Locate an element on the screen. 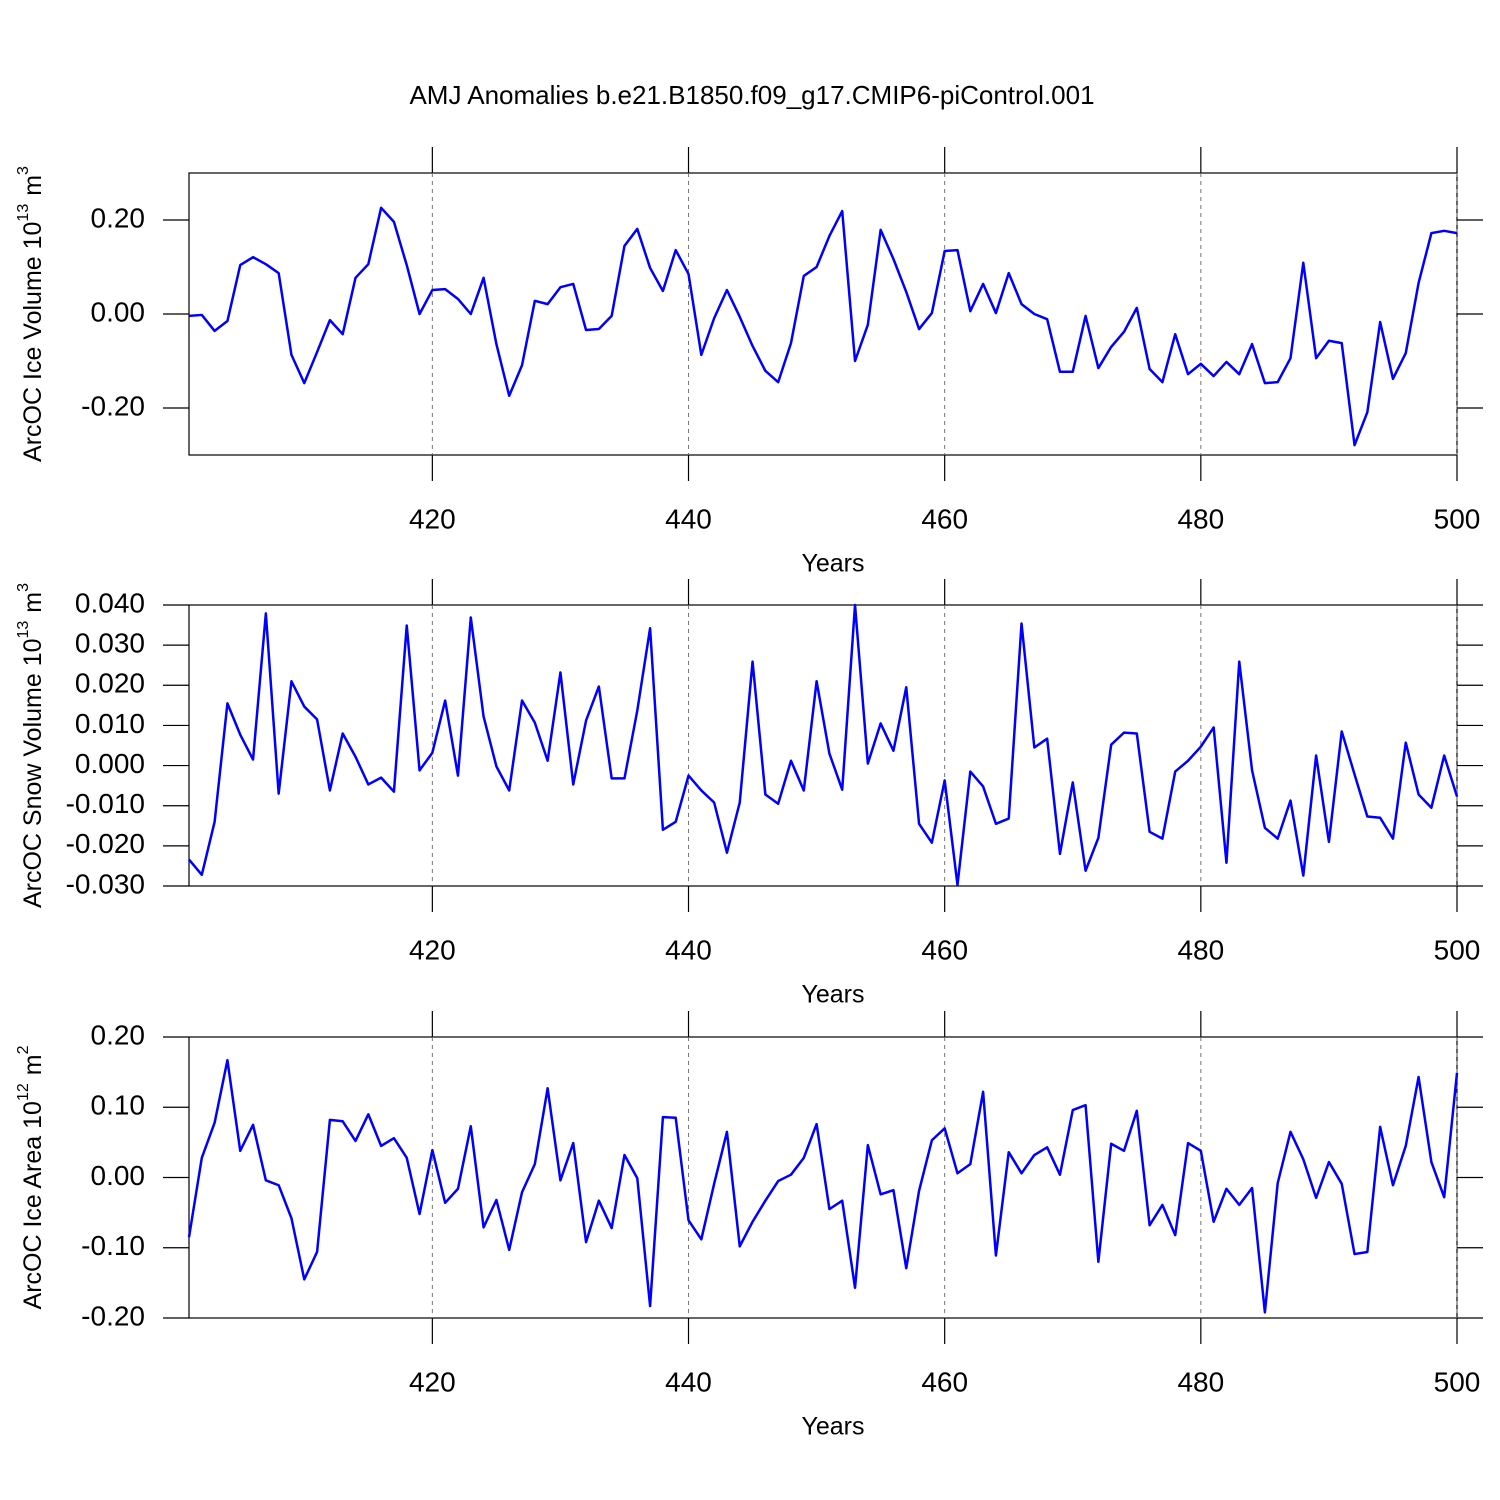  y-tick-label: 0.010 is located at coordinates (110, 723).